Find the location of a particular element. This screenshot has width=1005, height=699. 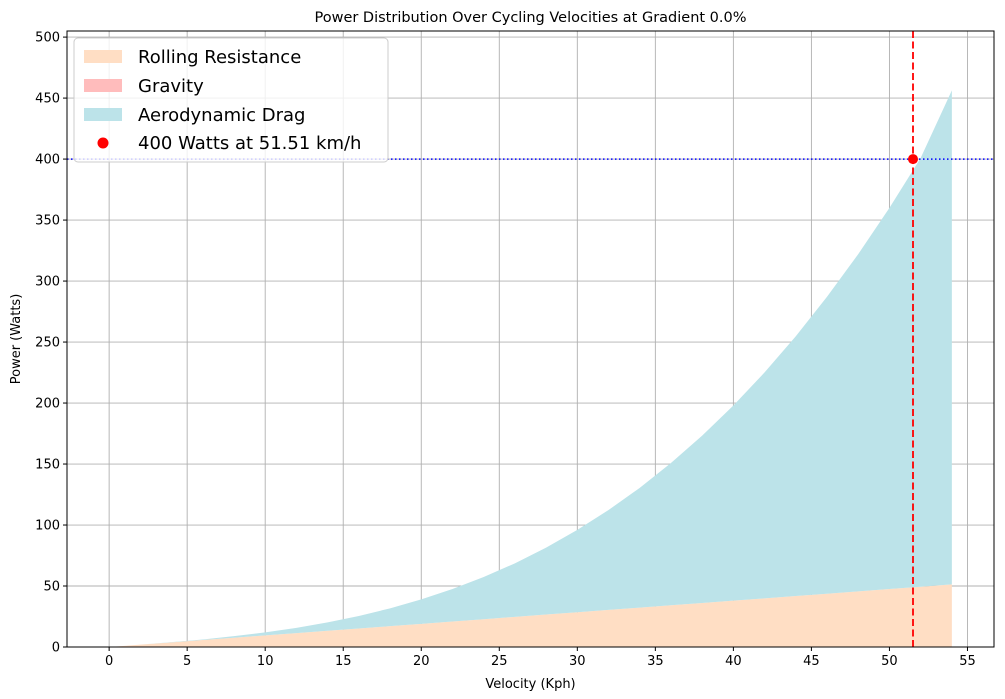

y-tick-label: 250 is located at coordinates (47, 343).